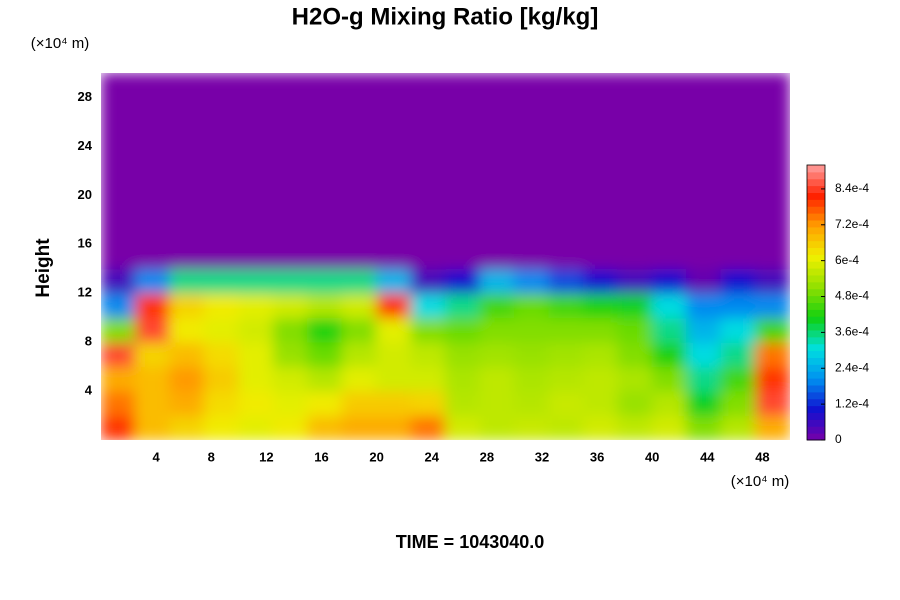 The image size is (900, 600). Describe the element at coordinates (852, 188) in the screenshot. I see `colorbar-tick-label: 8.4e-4` at that location.